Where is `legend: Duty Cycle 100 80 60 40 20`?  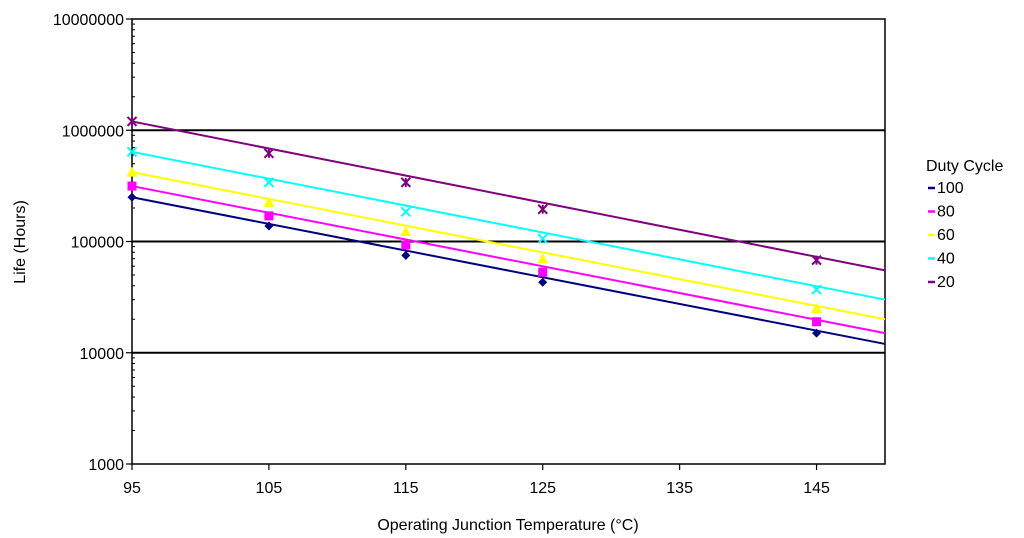
legend: Duty Cycle 100 80 60 40 20 is located at coordinates (964, 224).